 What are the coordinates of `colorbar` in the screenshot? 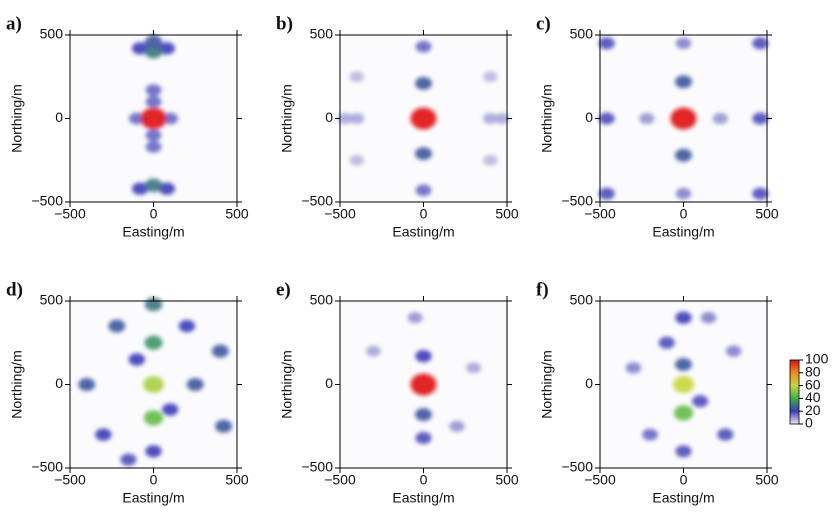 It's located at (794, 392).